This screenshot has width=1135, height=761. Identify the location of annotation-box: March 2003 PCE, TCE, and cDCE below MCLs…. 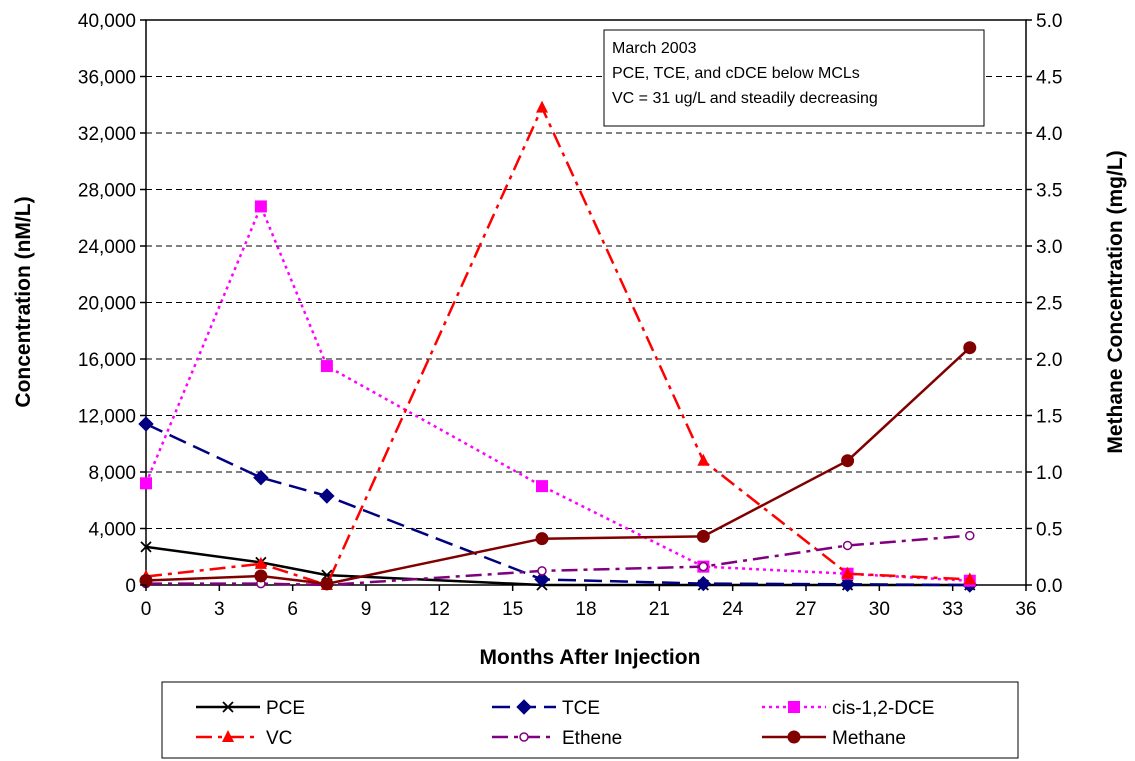
(794, 78).